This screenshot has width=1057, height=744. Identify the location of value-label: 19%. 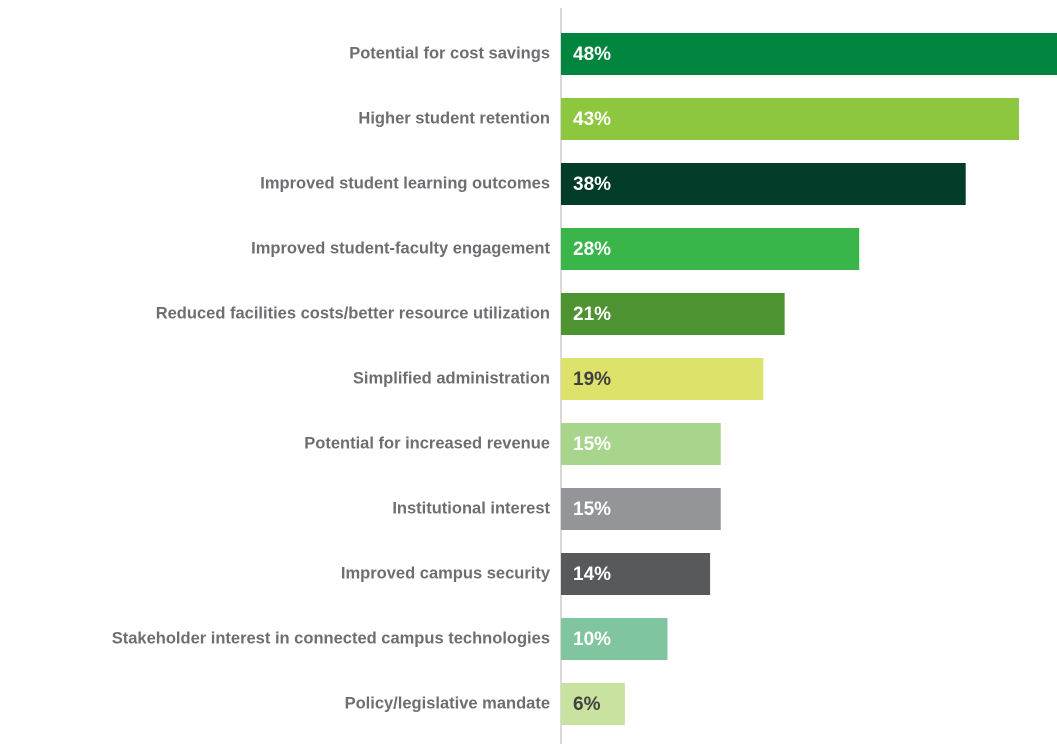
(592, 379).